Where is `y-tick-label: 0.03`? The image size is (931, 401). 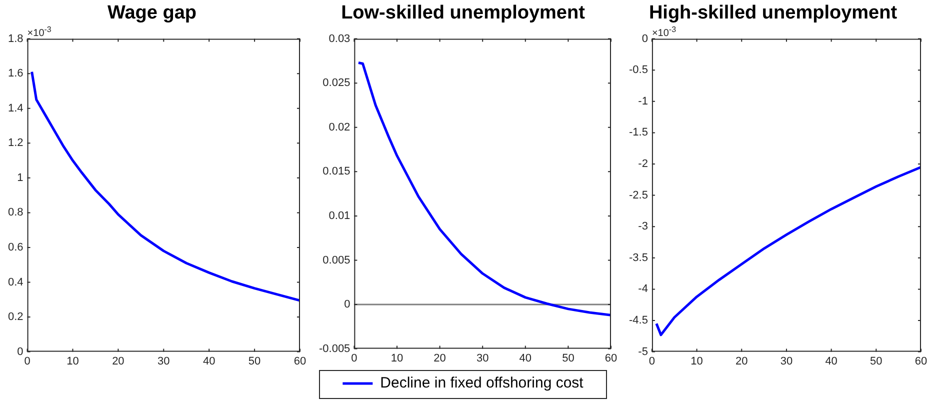
y-tick-label: 0.03 is located at coordinates (339, 38).